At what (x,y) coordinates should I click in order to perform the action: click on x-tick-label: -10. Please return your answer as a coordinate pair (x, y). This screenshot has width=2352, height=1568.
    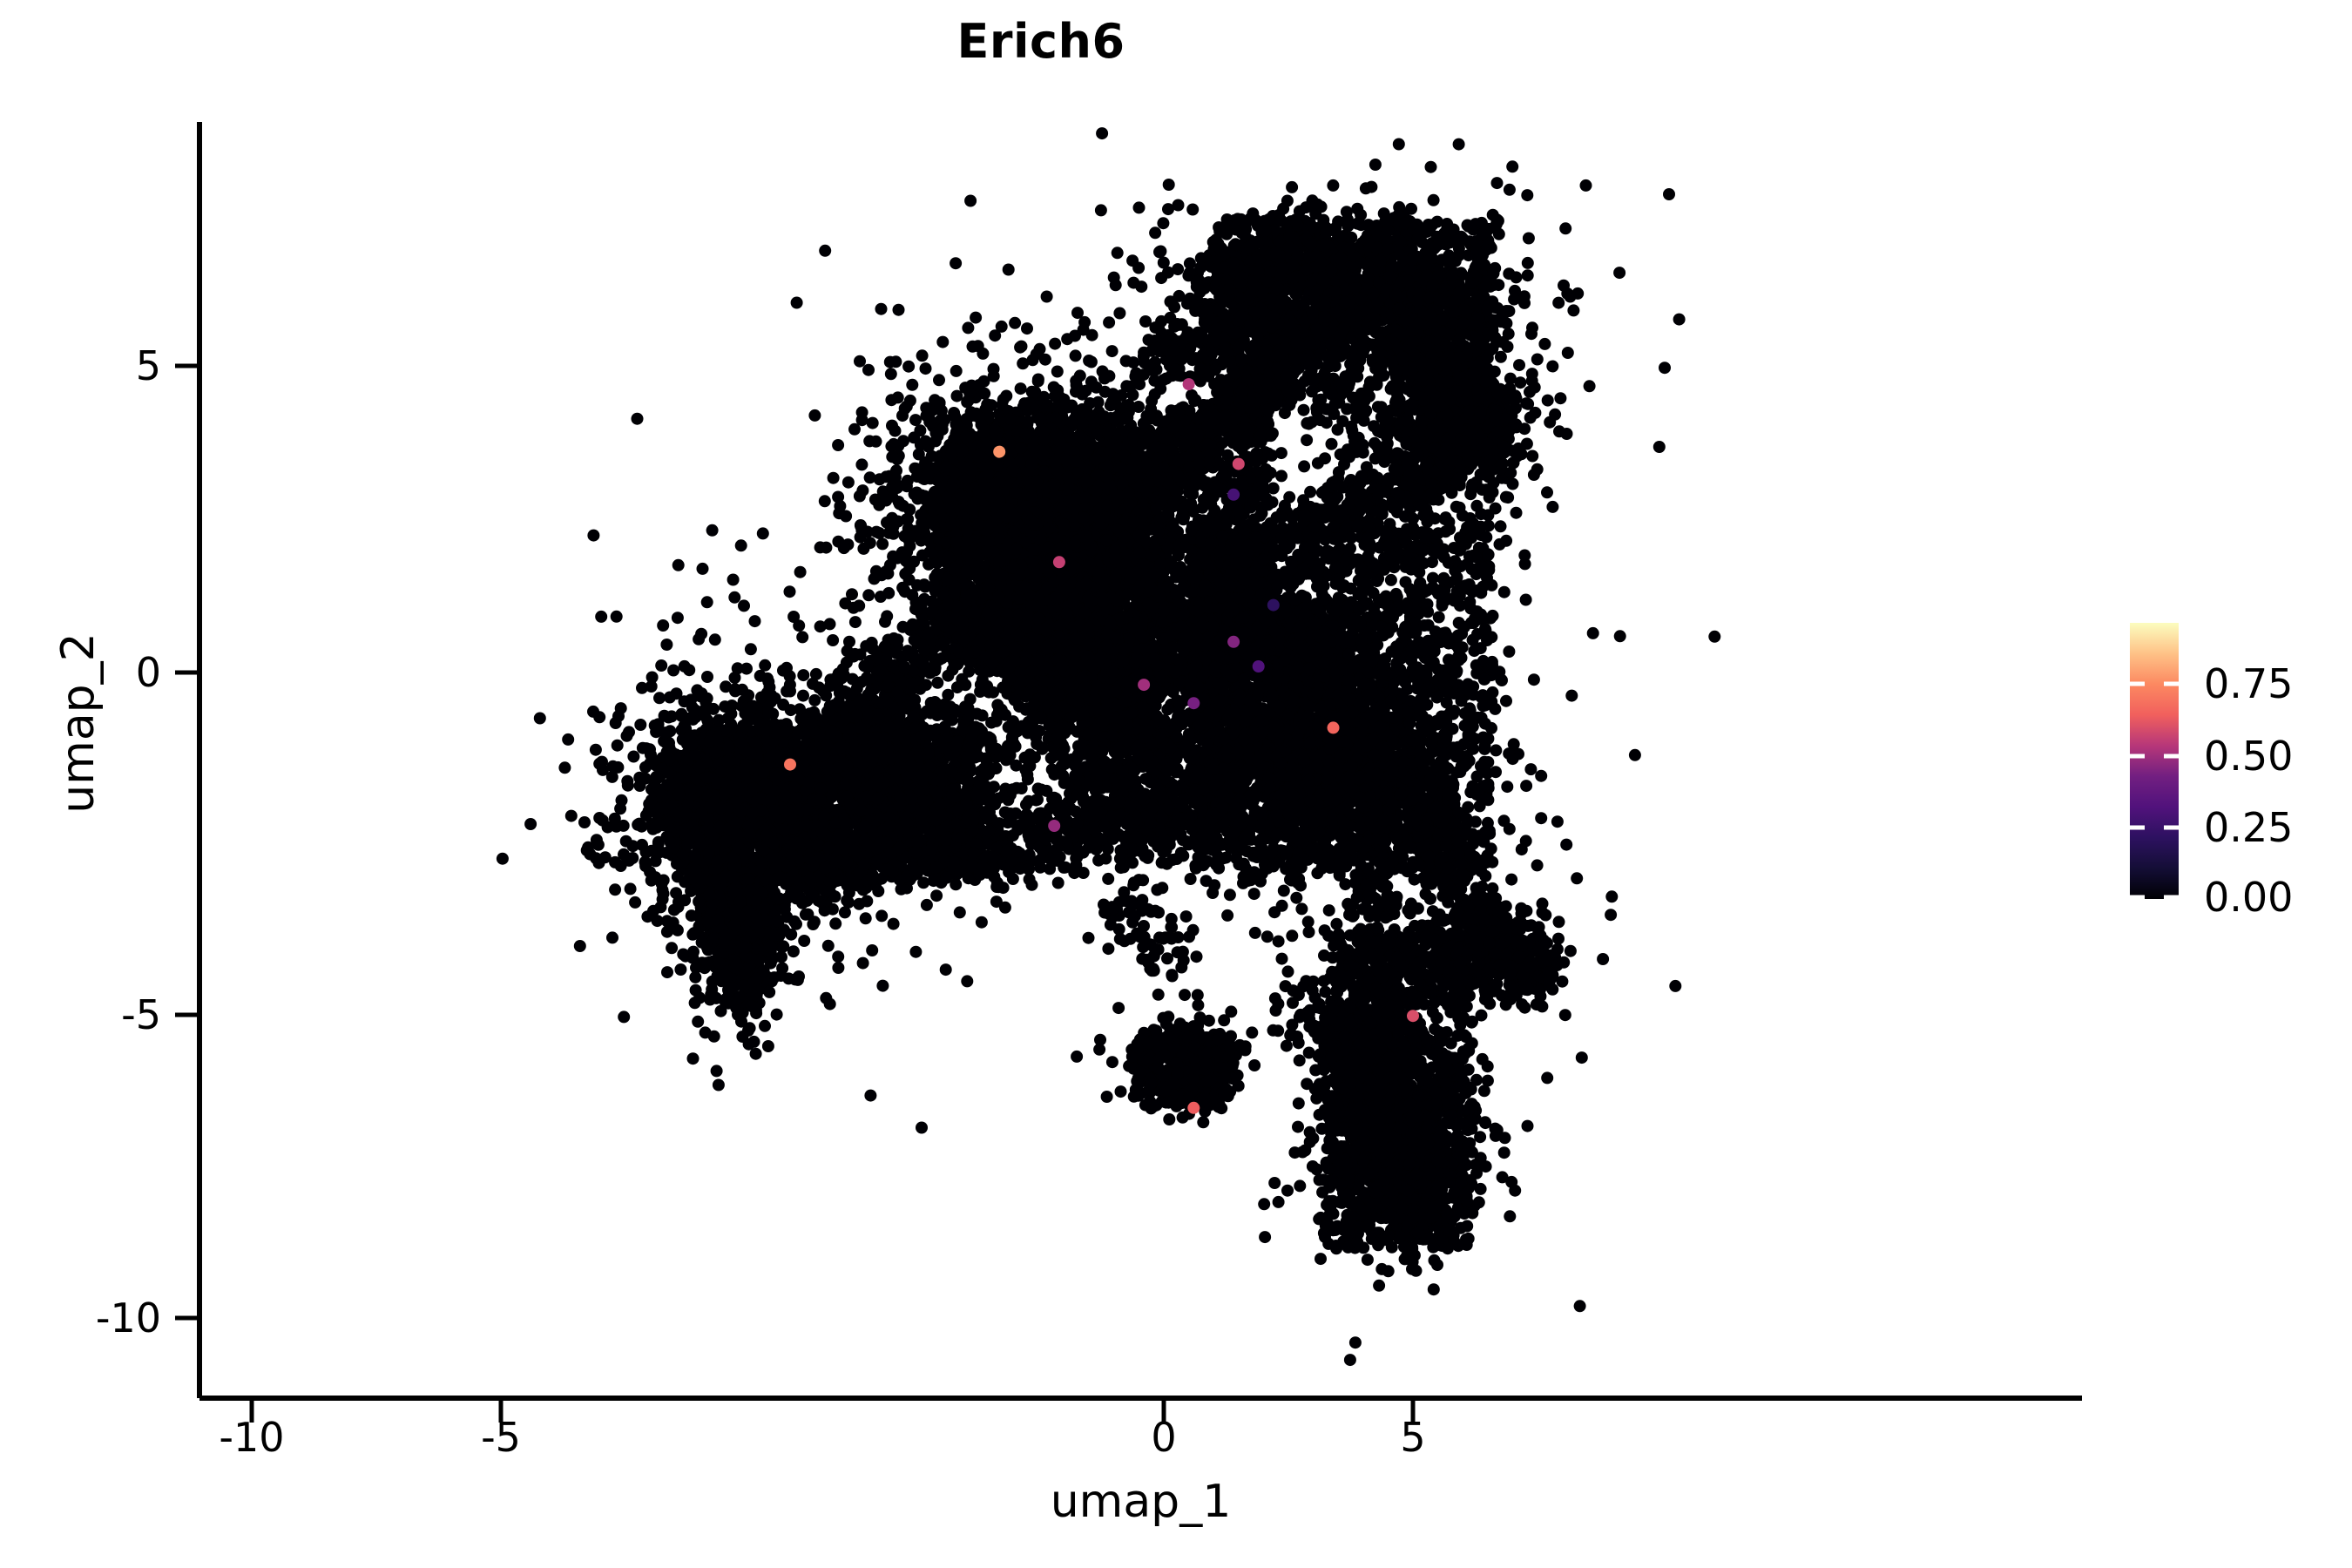
    Looking at the image, I should click on (252, 1438).